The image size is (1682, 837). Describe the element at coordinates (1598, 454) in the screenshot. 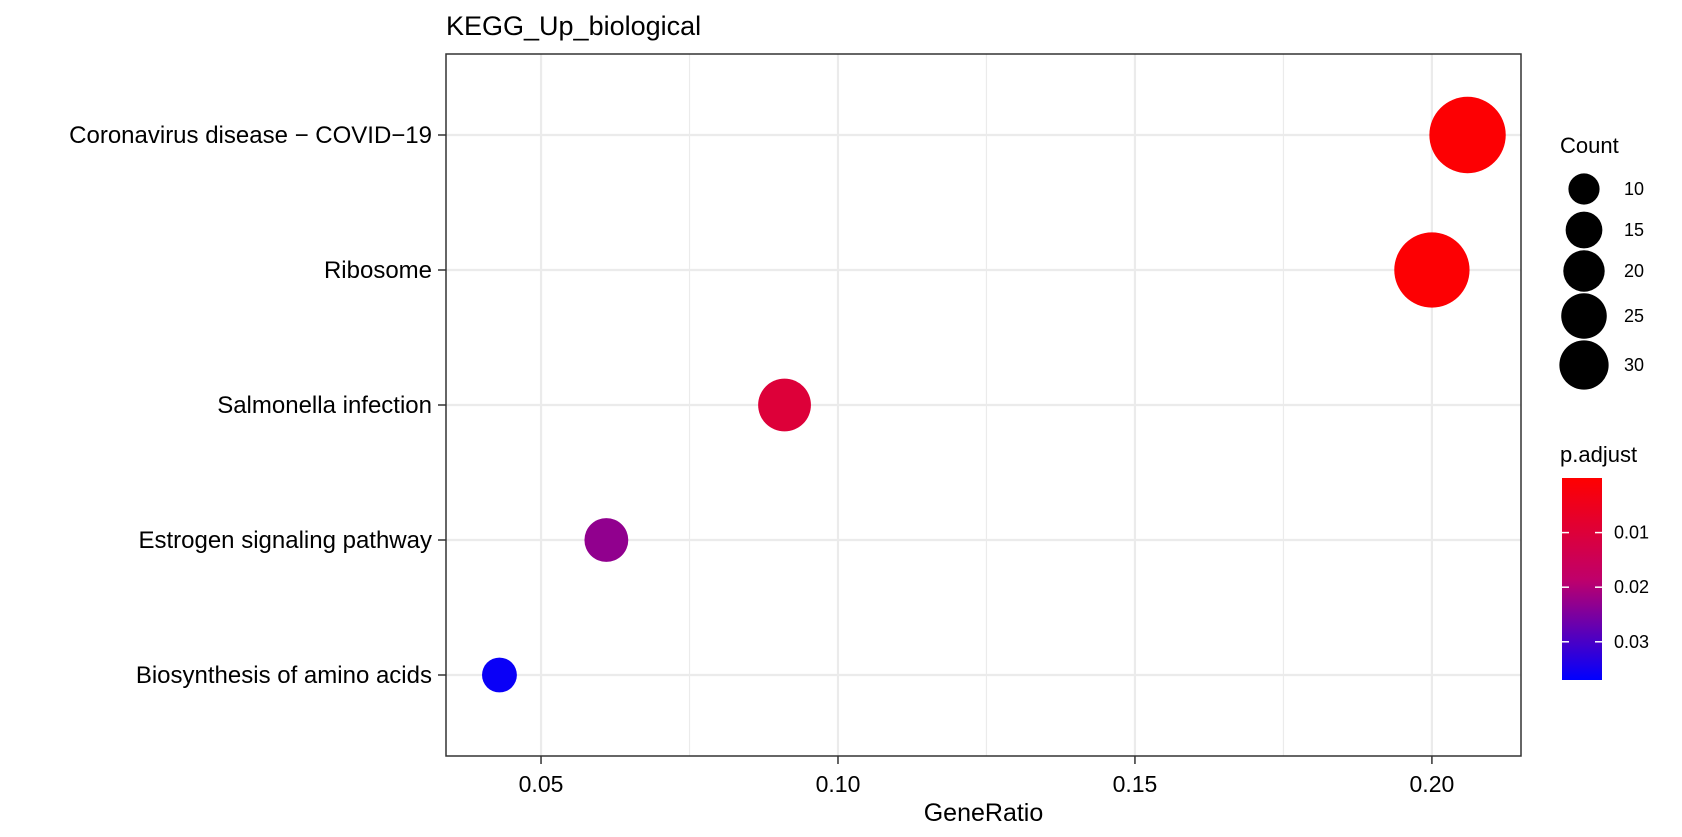

I see `color-legend-title: p.adjust` at that location.